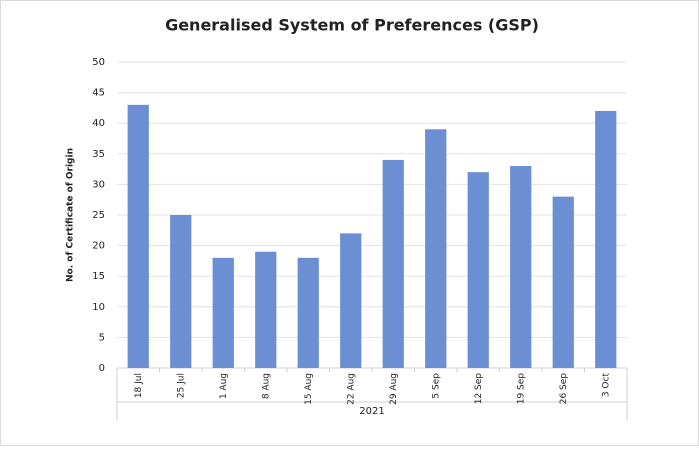 The image size is (699, 450). What do you see at coordinates (98, 276) in the screenshot?
I see `y-tick-label: 15` at bounding box center [98, 276].